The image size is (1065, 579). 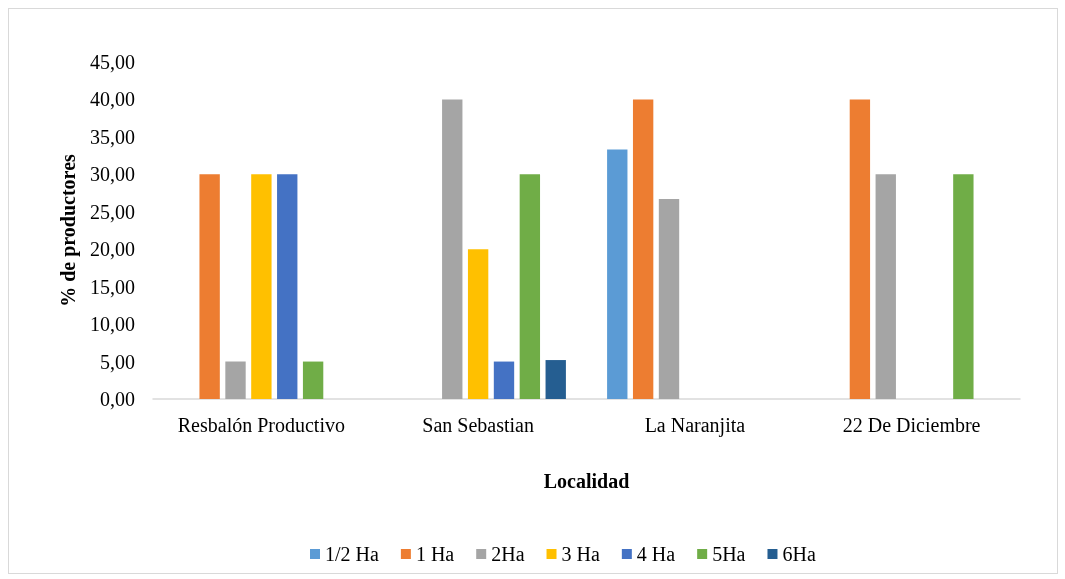 I want to click on legend-label: 6Ha, so click(x=799, y=554).